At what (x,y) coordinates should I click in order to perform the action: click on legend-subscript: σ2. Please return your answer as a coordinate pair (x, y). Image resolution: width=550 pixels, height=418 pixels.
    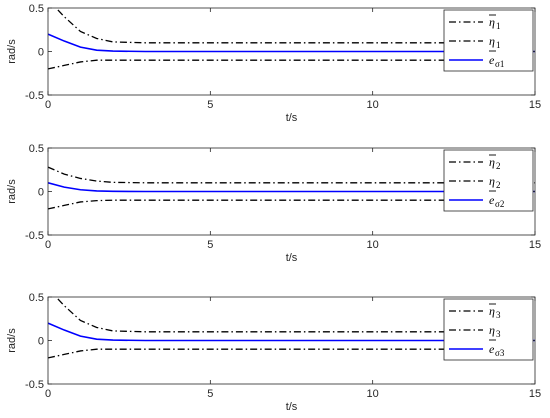
    Looking at the image, I should click on (499, 204).